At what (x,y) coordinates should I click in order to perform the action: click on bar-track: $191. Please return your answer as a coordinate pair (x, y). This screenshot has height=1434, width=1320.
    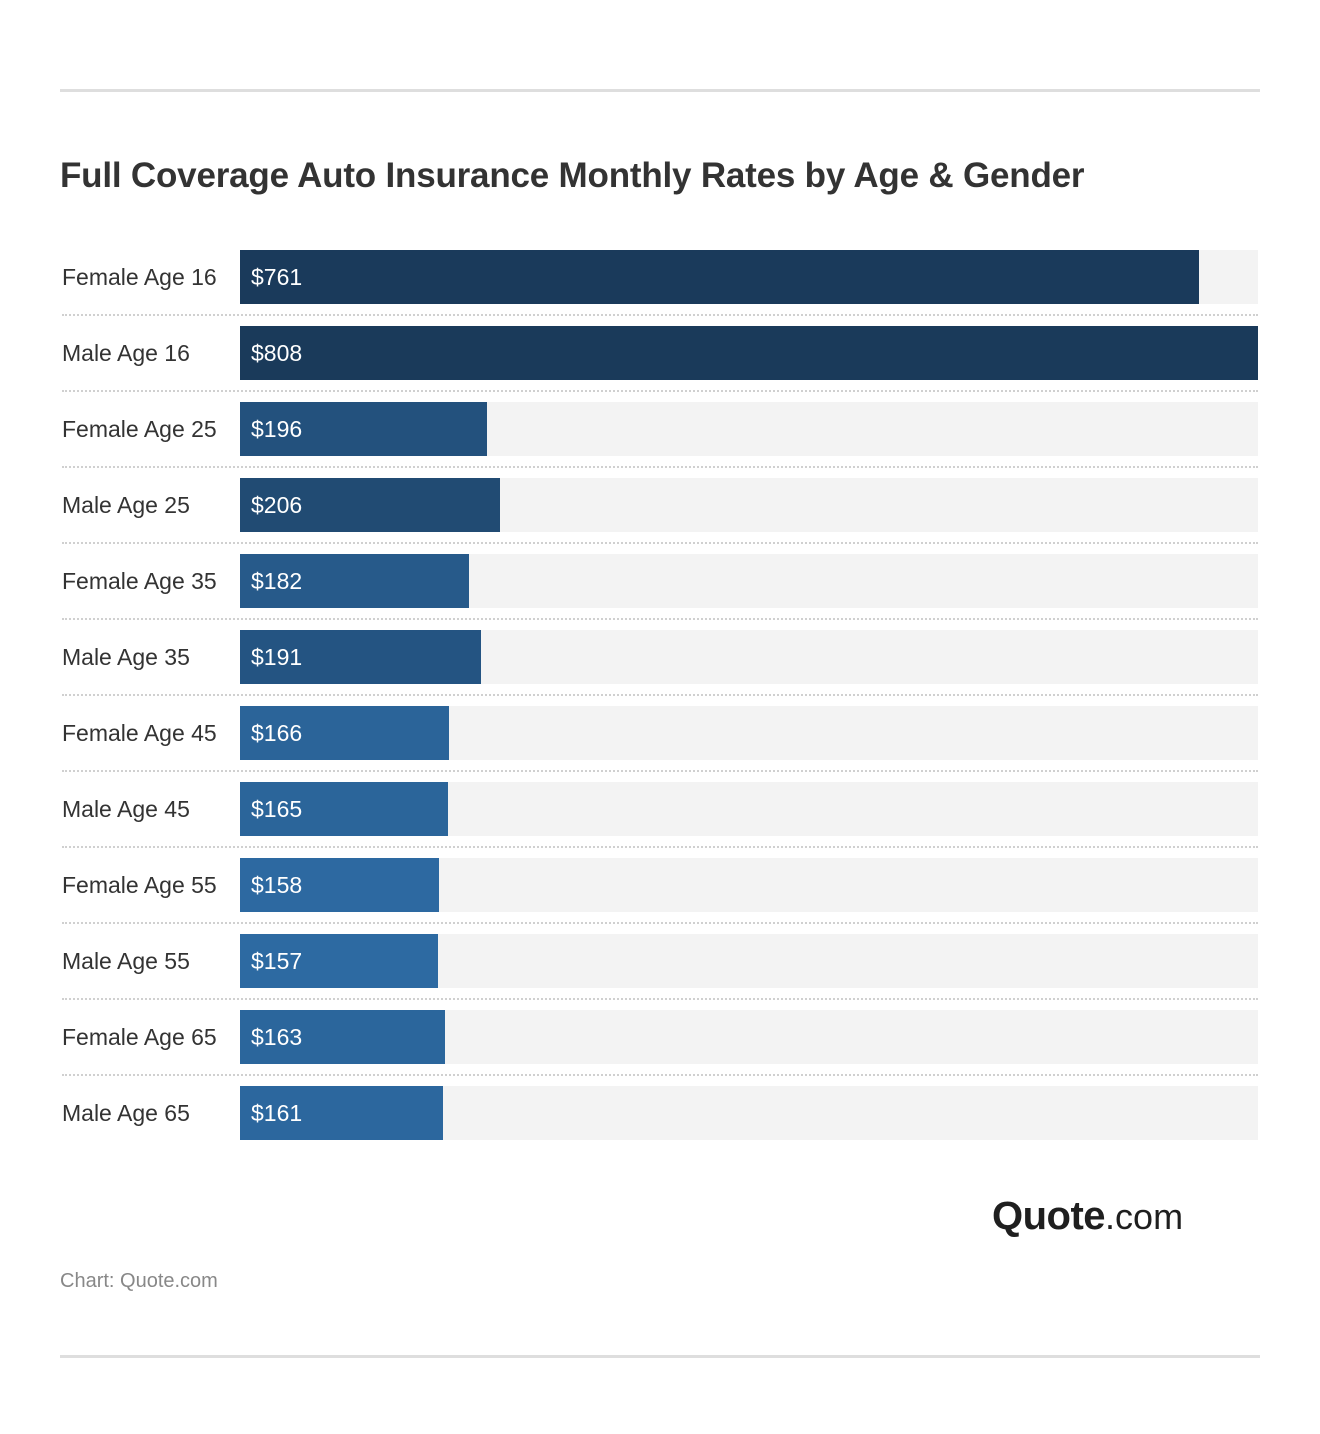
    Looking at the image, I should click on (749, 657).